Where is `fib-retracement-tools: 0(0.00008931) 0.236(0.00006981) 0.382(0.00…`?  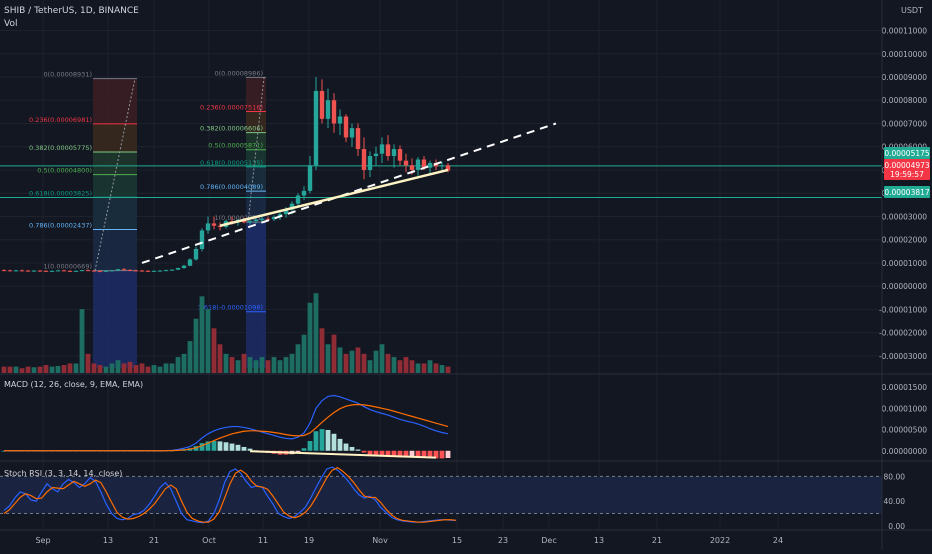
fib-retracement-tools: 0(0.00008931) 0.236(0.00006981) 0.382(0.00… is located at coordinates (147, 218).